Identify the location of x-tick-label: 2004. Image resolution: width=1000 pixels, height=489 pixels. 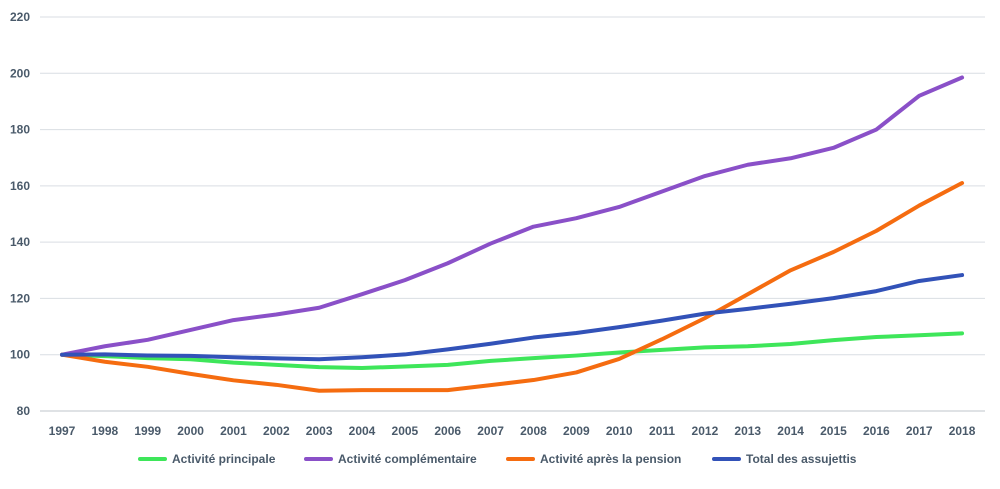
(362, 431).